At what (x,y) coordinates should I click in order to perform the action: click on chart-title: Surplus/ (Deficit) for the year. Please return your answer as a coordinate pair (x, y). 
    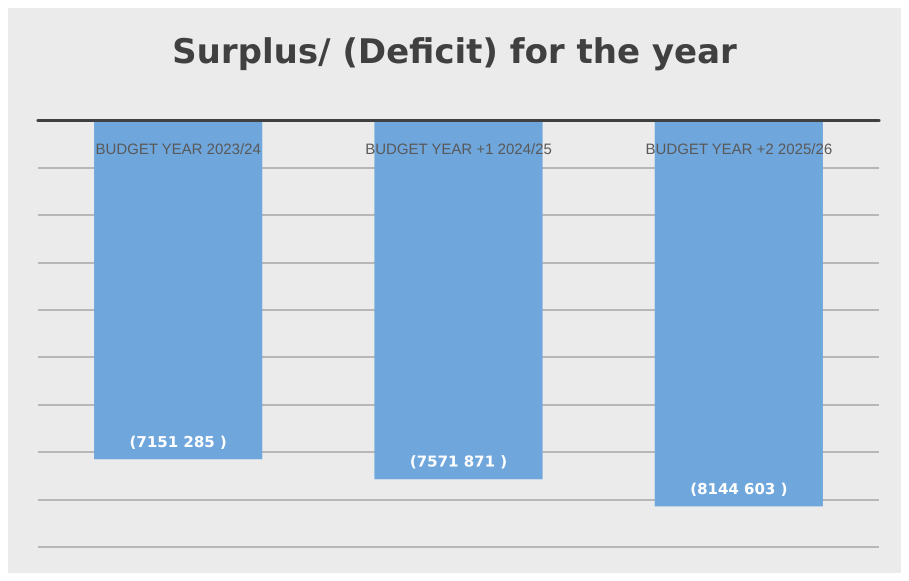
    Looking at the image, I should click on (455, 52).